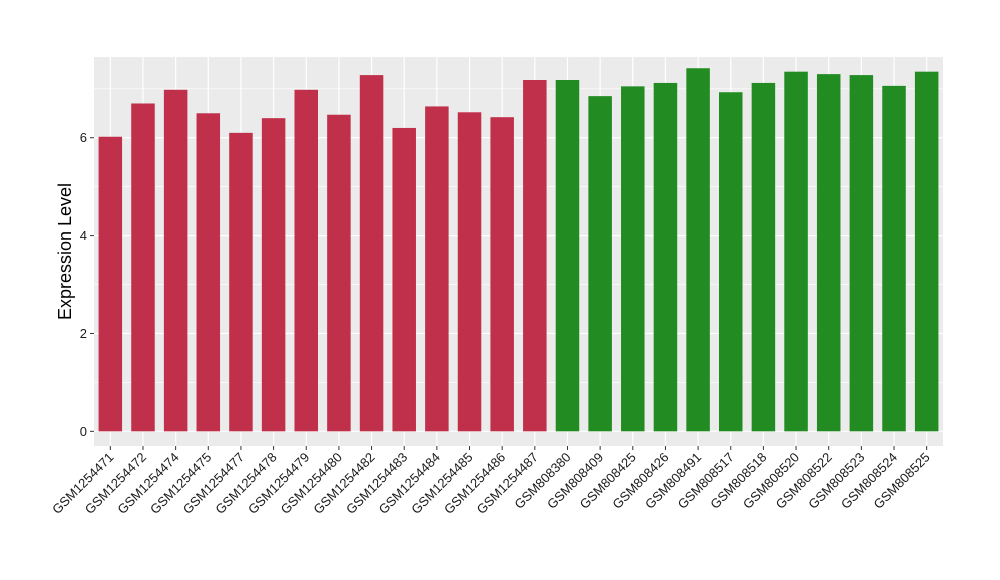 The height and width of the screenshot is (580, 1000). Describe the element at coordinates (87, 284) in the screenshot. I see `y-axis: 0 2 4 6` at that location.